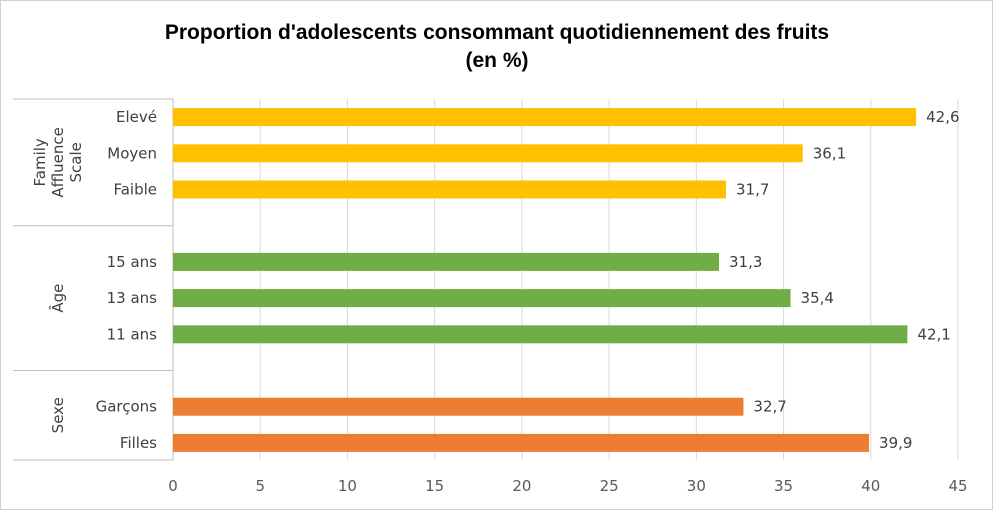 This screenshot has width=993, height=511. What do you see at coordinates (829, 153) in the screenshot?
I see `data-label: 36,1` at bounding box center [829, 153].